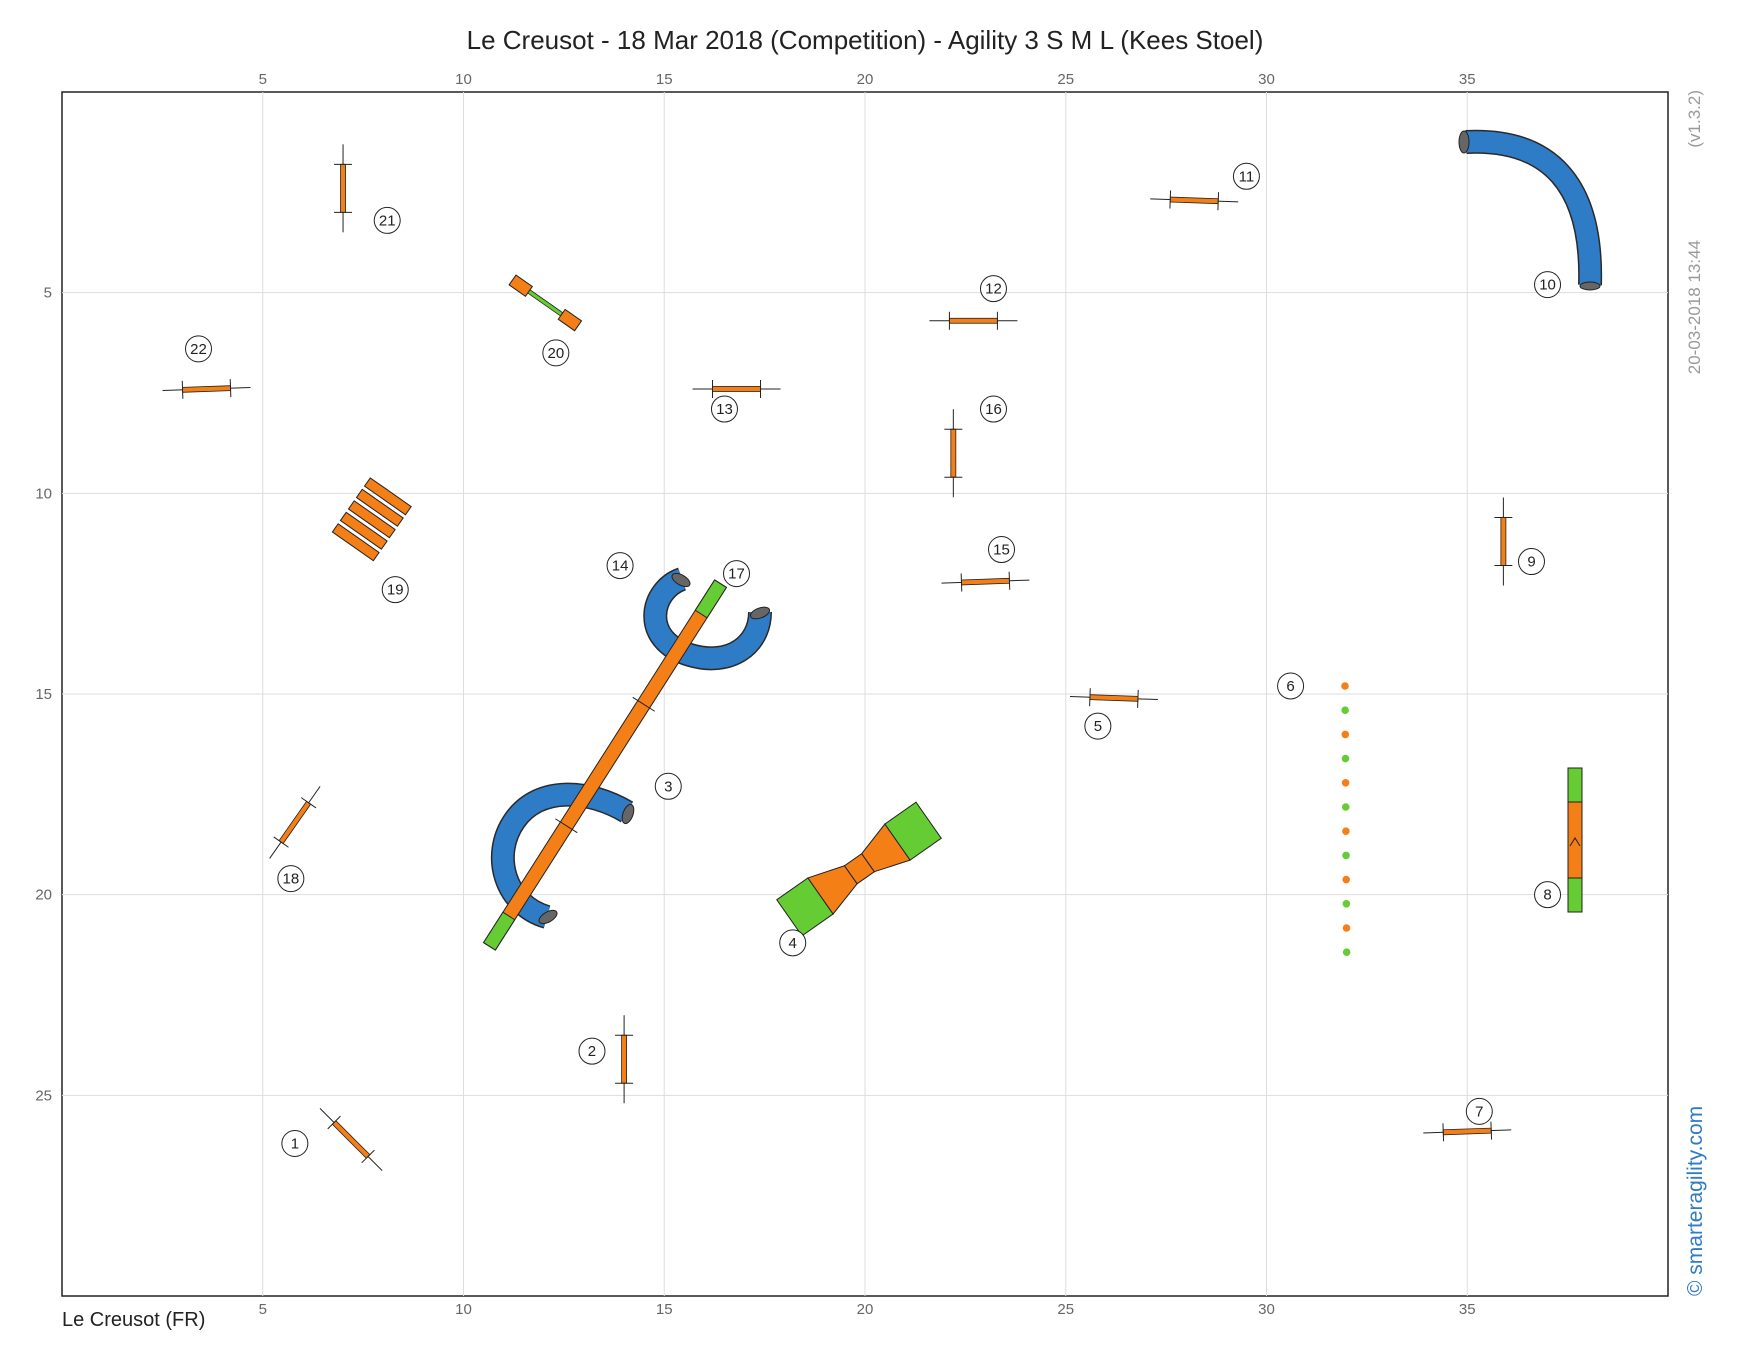 The width and height of the screenshot is (1740, 1370). What do you see at coordinates (463, 1309) in the screenshot?
I see `x-tick-label-bottom: 10` at bounding box center [463, 1309].